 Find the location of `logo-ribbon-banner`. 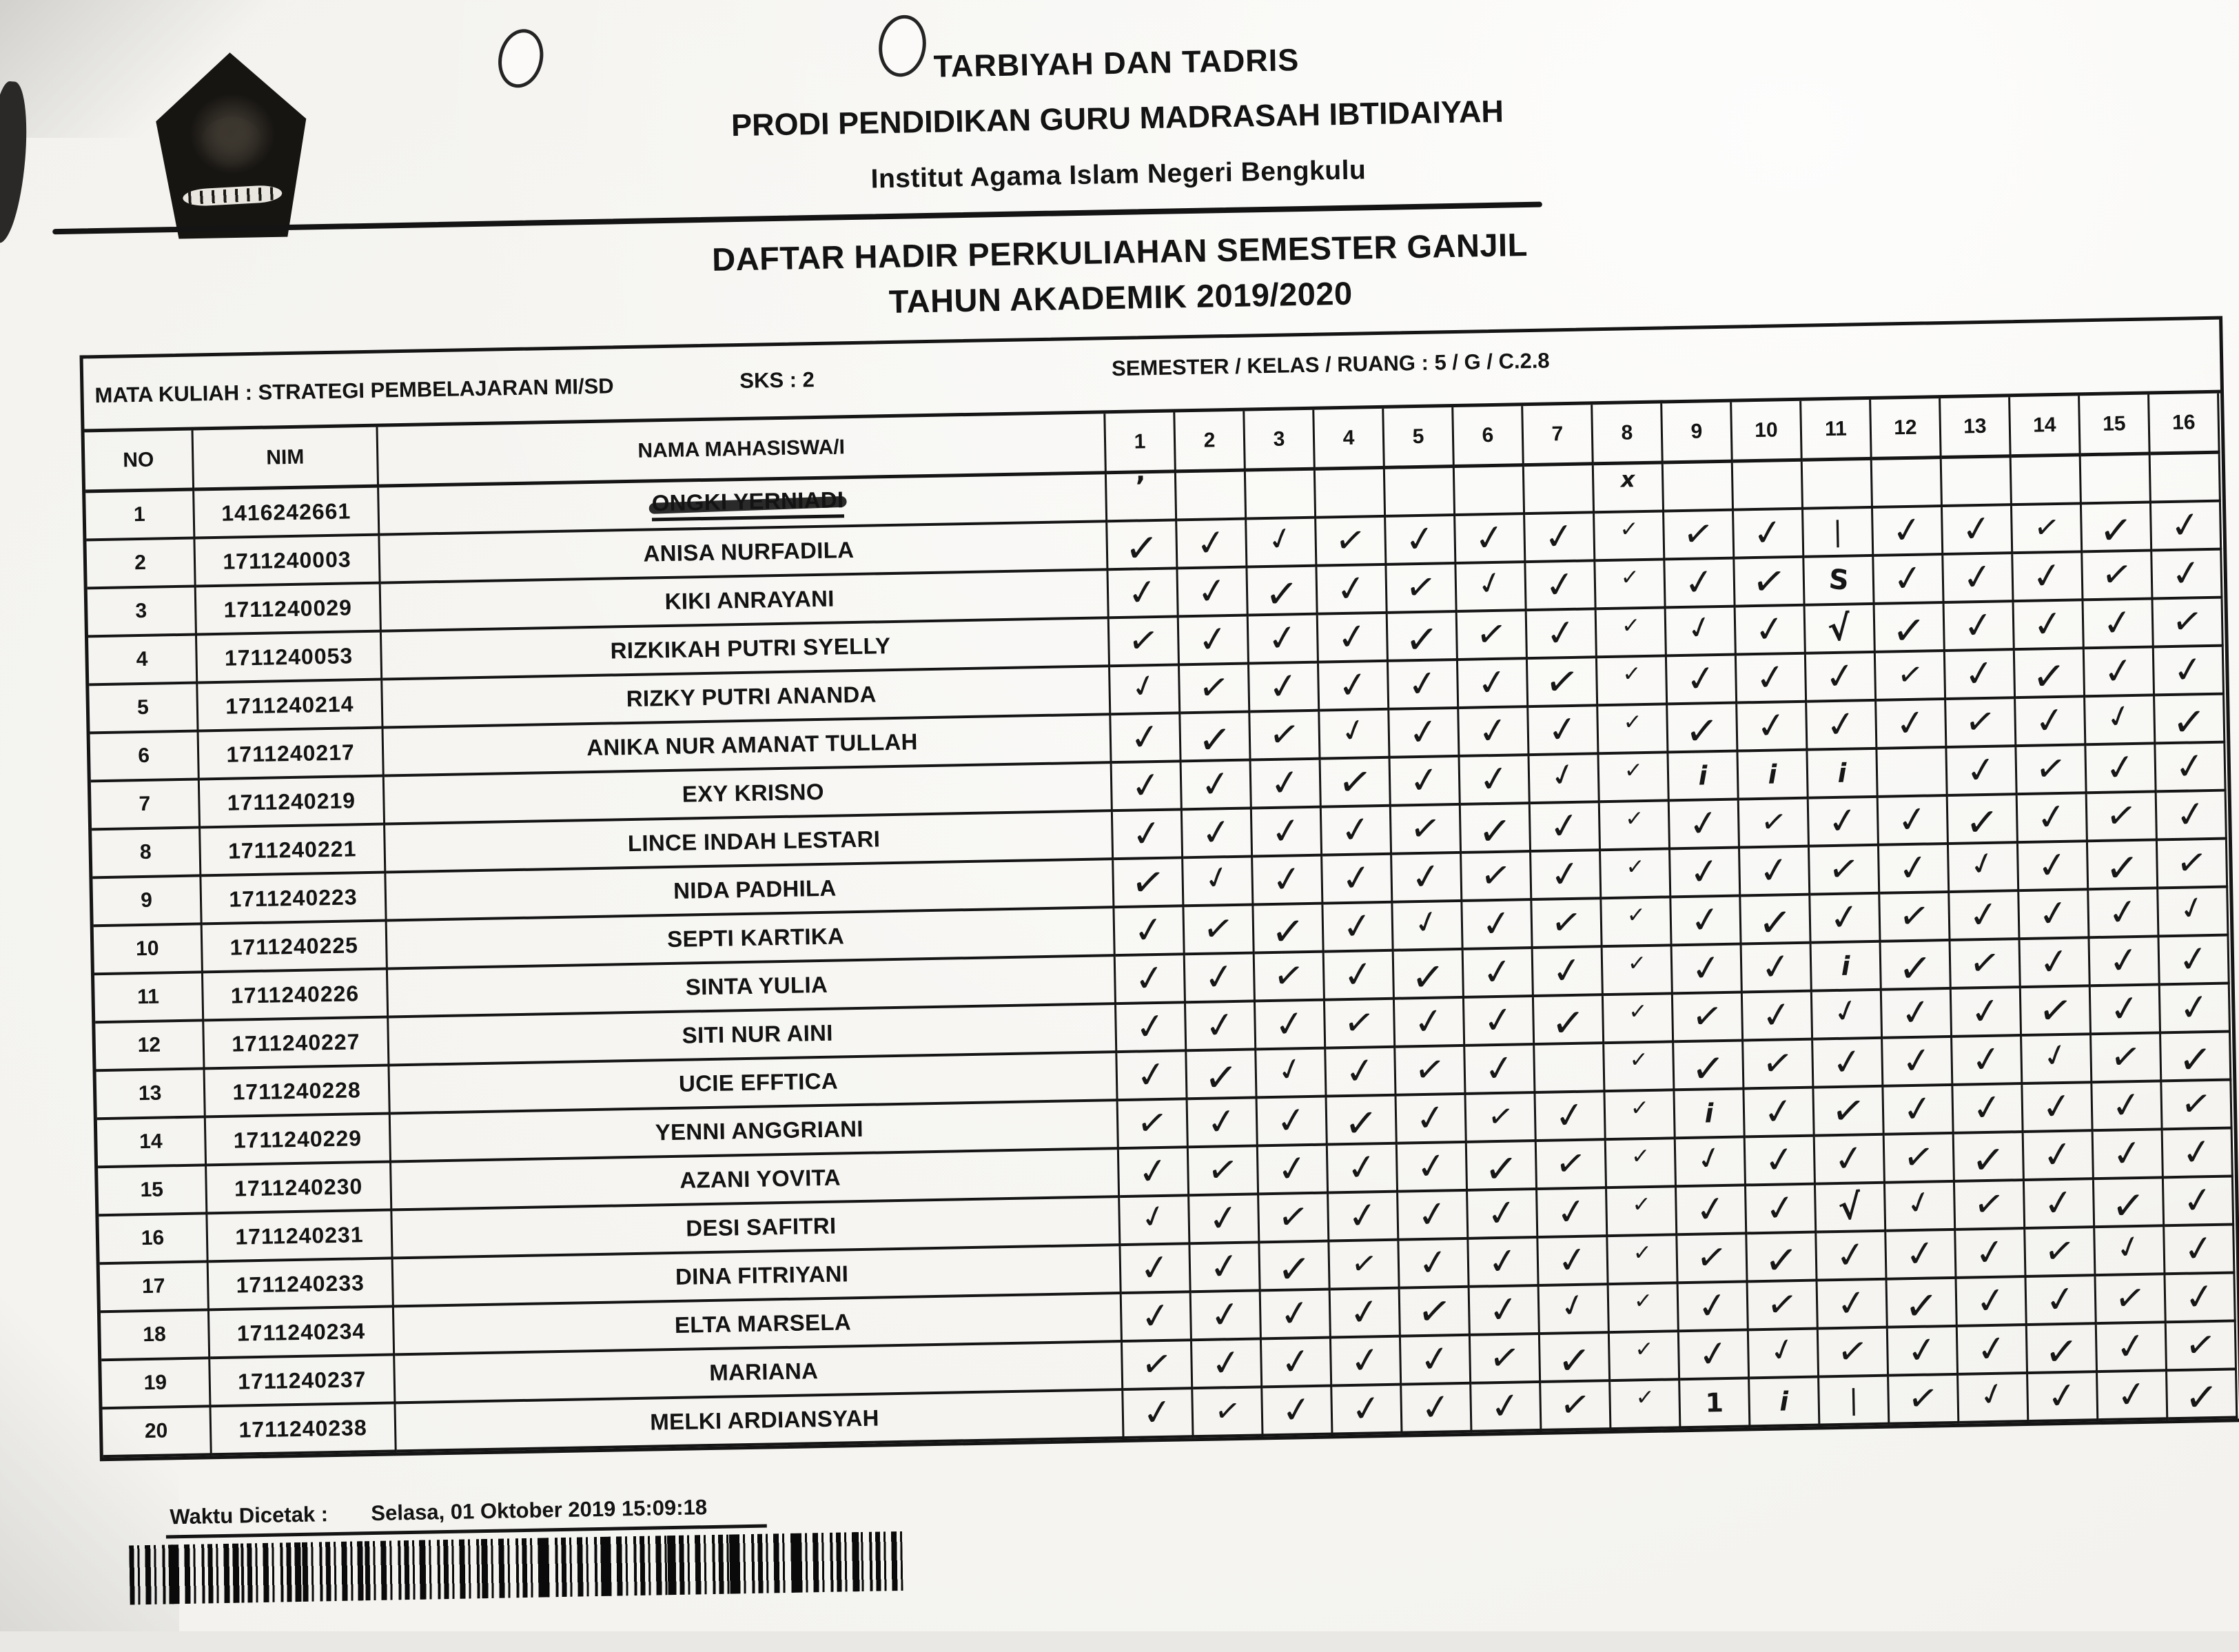

logo-ribbon-banner is located at coordinates (233, 196).